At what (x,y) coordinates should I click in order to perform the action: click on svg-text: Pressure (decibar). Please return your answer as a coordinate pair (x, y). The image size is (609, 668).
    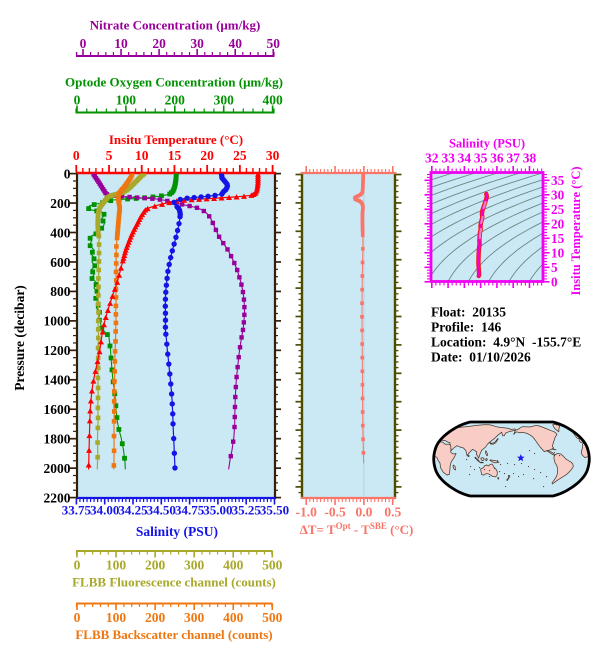
    Looking at the image, I should click on (19, 338).